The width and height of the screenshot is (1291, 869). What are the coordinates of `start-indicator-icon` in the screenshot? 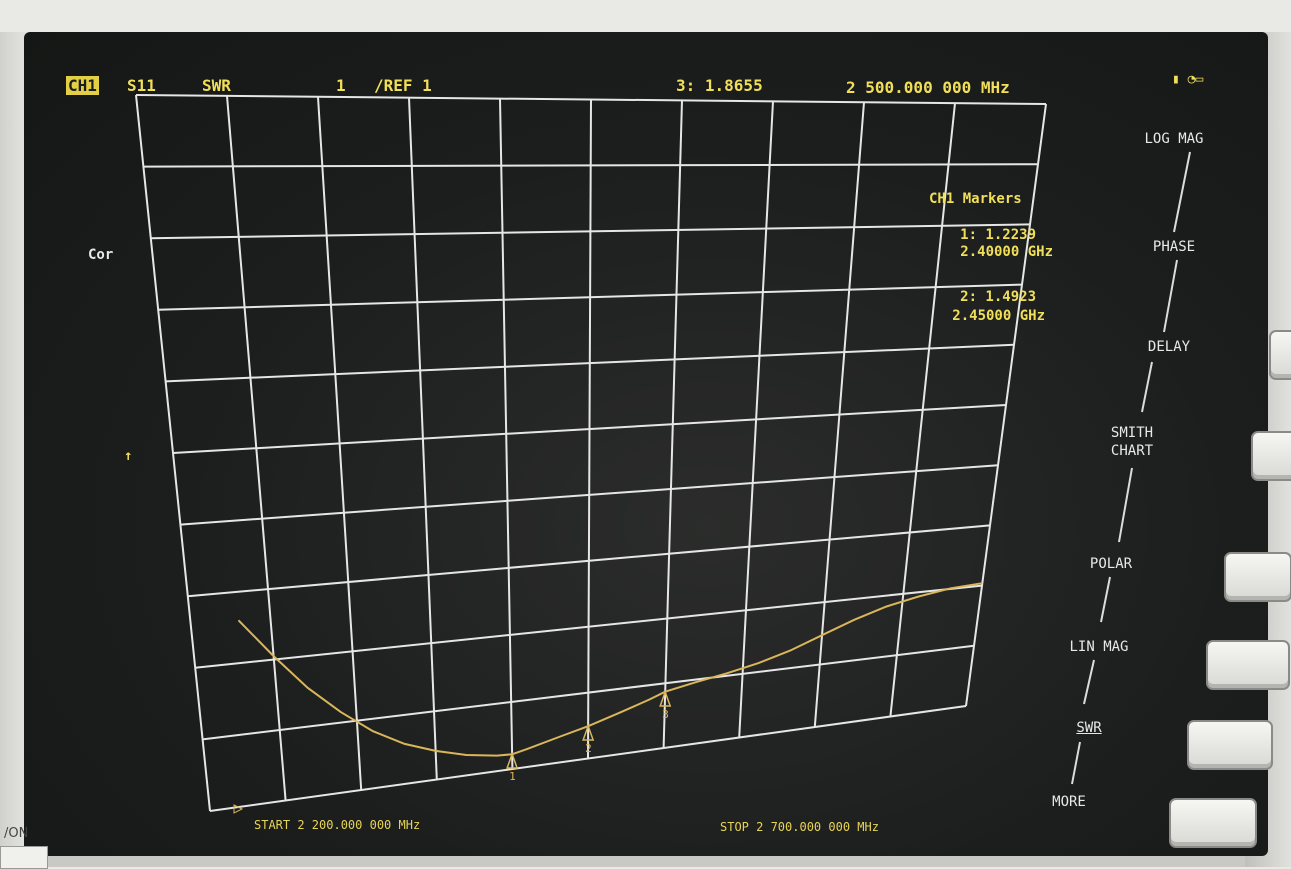 It's located at (238, 809).